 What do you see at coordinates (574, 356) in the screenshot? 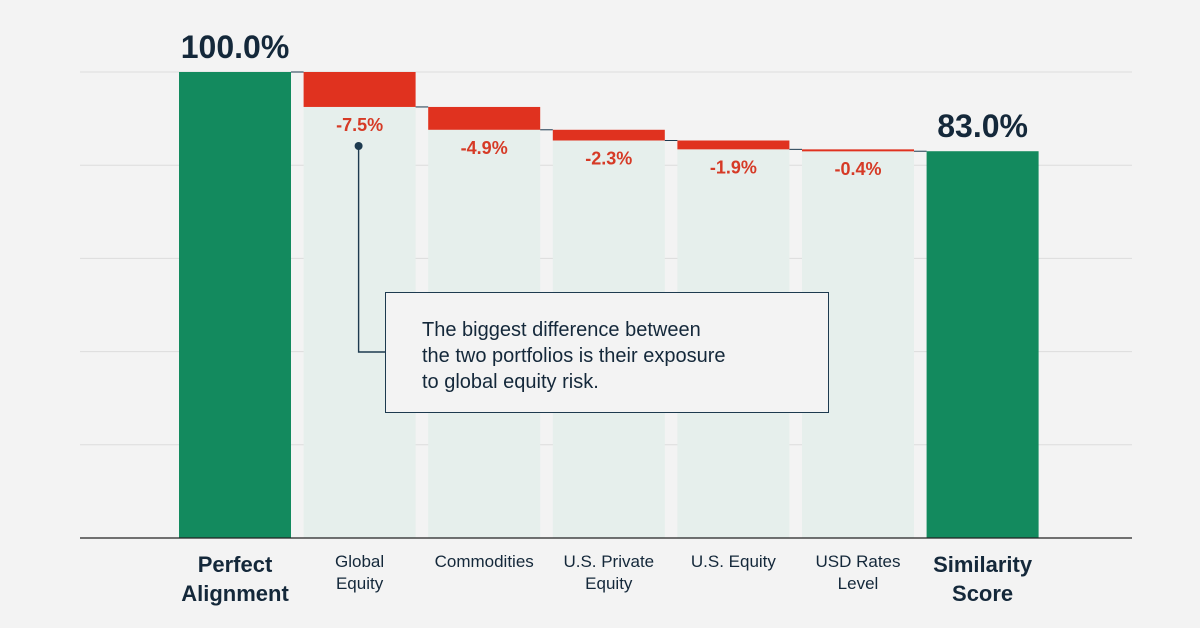
I see `annotation-text-line-2: the two portfolios is their exposure` at bounding box center [574, 356].